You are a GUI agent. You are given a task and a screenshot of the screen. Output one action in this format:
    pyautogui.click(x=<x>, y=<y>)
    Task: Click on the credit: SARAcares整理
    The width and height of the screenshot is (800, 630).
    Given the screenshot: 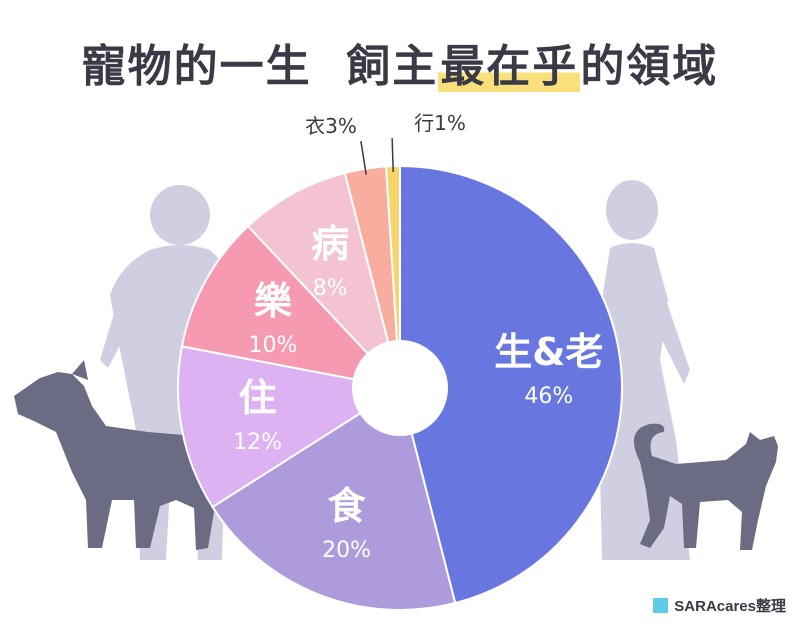 What is the action you would take?
    pyautogui.click(x=719, y=605)
    